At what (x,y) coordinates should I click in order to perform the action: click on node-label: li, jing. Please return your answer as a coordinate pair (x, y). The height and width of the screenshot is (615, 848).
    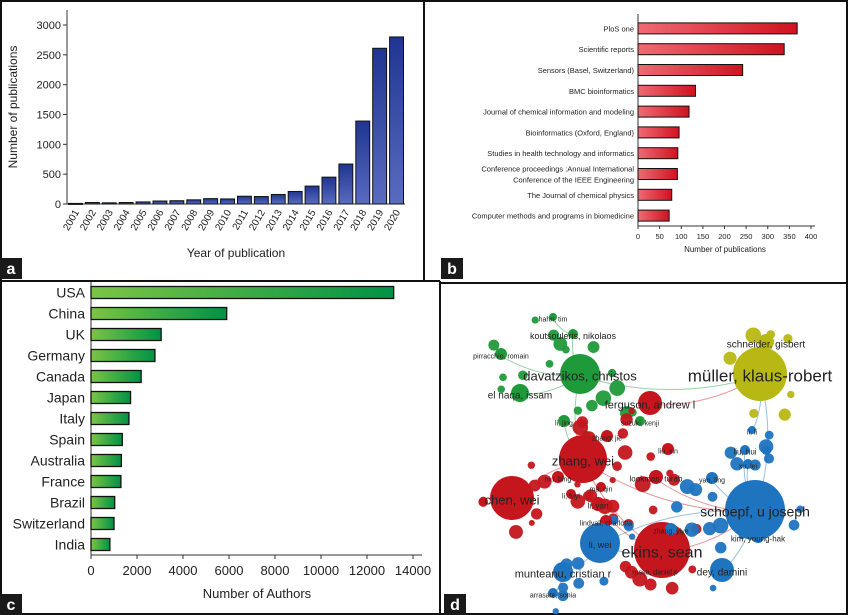
    Looking at the image, I should click on (564, 423).